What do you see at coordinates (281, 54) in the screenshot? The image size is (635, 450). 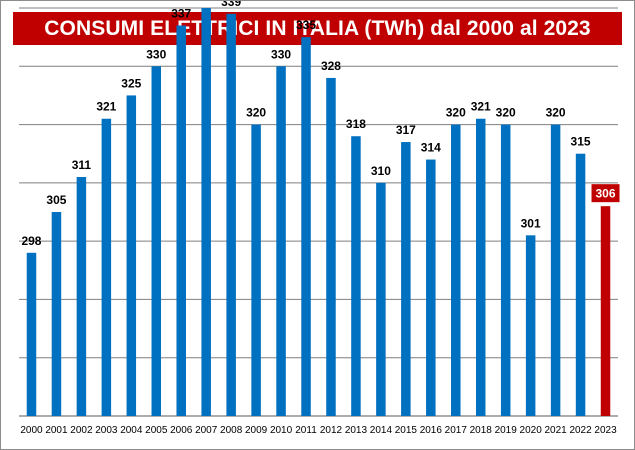 I see `value-label-2010: 330` at bounding box center [281, 54].